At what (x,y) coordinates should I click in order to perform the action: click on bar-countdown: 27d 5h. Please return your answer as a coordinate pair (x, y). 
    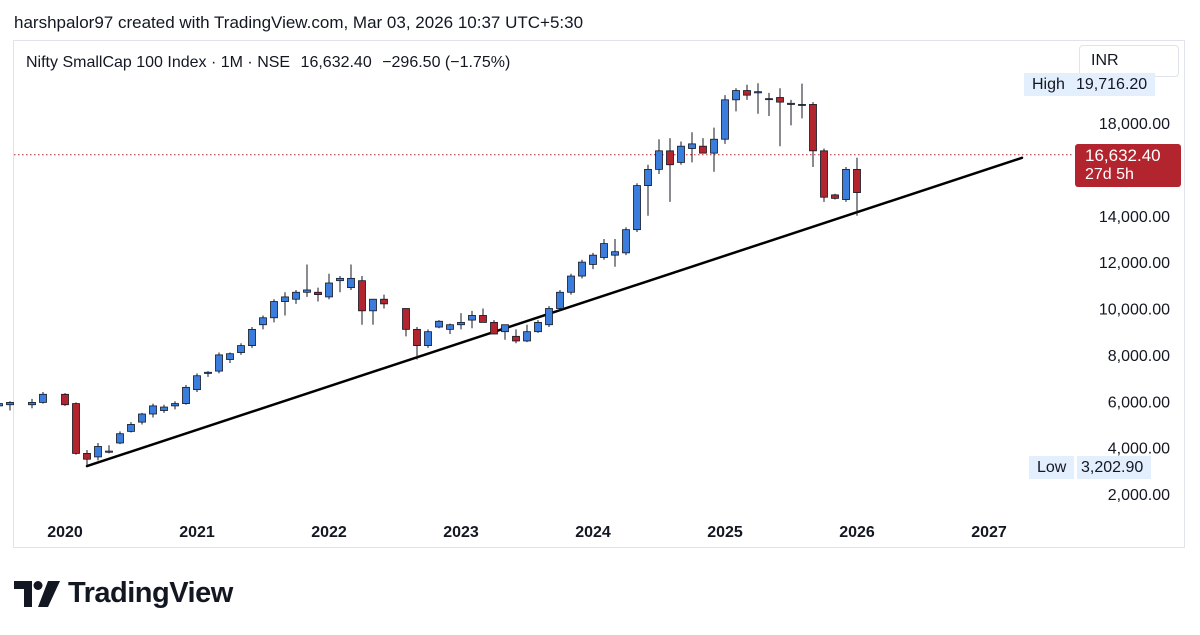
    Looking at the image, I should click on (1109, 174).